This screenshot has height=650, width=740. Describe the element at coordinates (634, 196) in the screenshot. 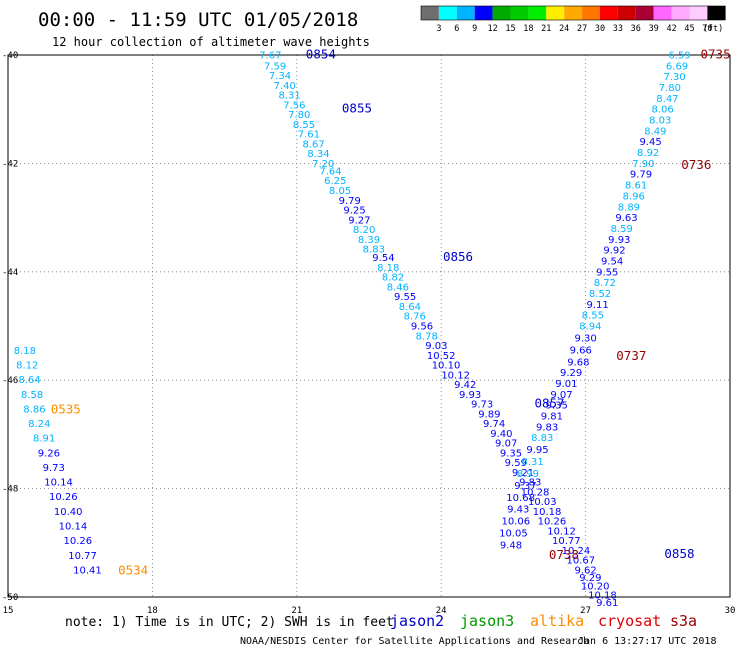

I see `wave-height-value: 8.96` at that location.